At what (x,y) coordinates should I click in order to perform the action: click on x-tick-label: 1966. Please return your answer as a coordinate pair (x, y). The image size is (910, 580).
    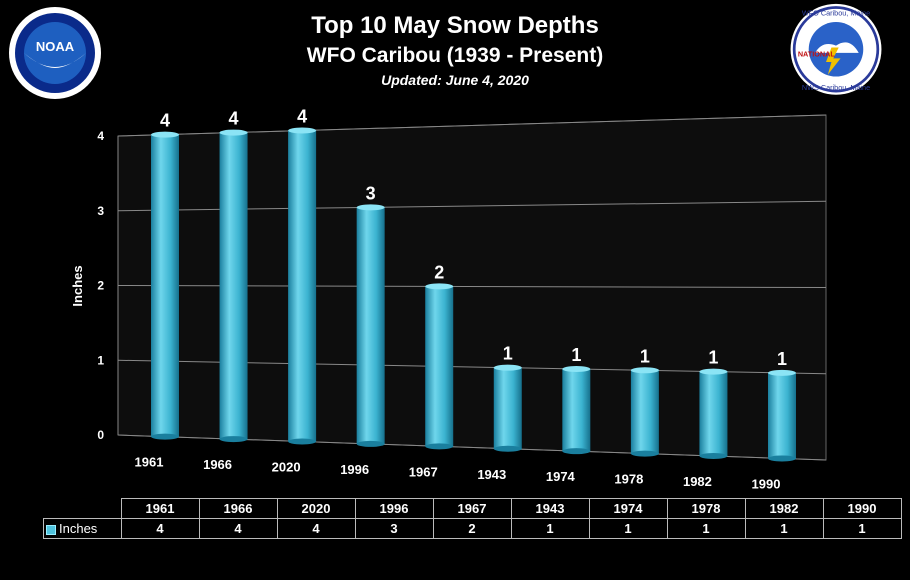
    Looking at the image, I should click on (217, 464).